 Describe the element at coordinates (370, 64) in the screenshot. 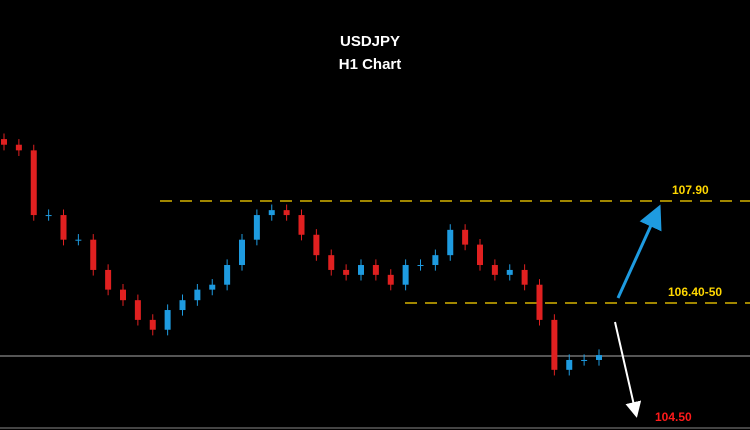

I see `chart-subtitle: H1 Chart` at that location.